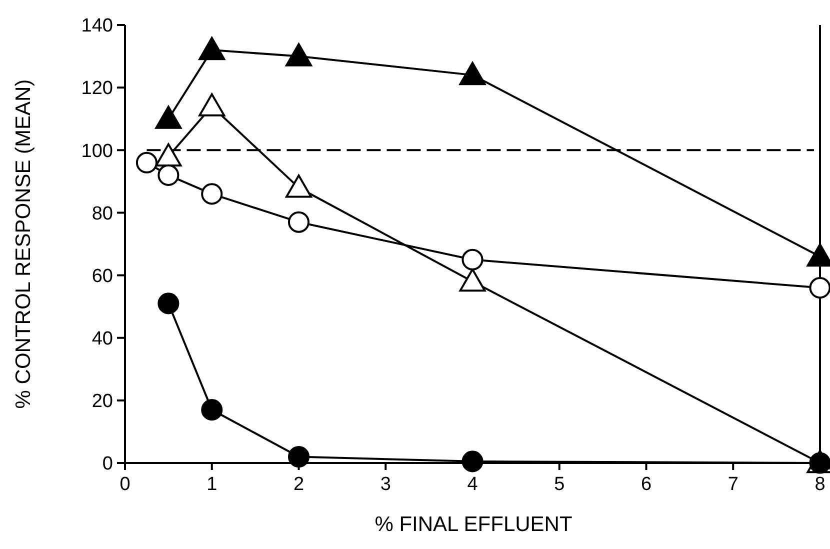 This screenshot has height=549, width=830. I want to click on x-tick-label: 4, so click(472, 484).